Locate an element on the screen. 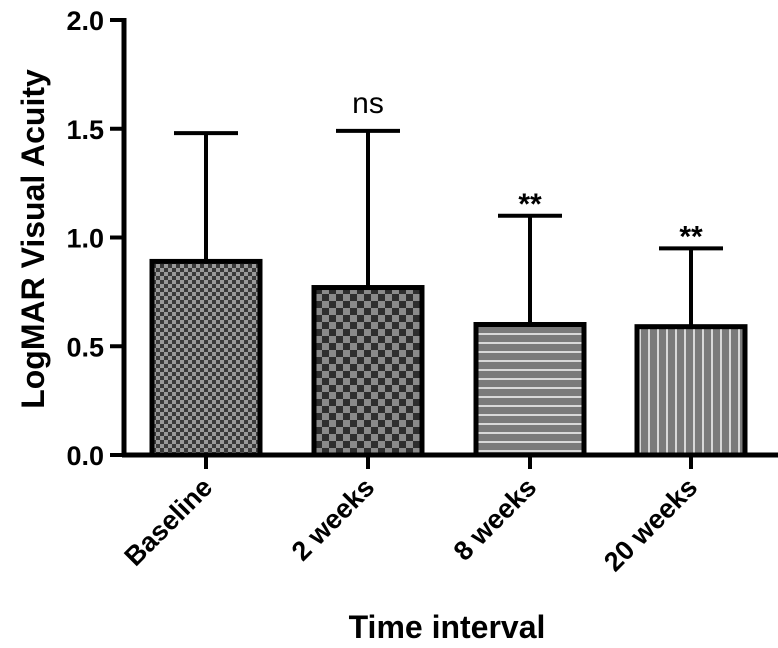  y-axis-title: LogMAR Visual Acuity is located at coordinates (33, 239).